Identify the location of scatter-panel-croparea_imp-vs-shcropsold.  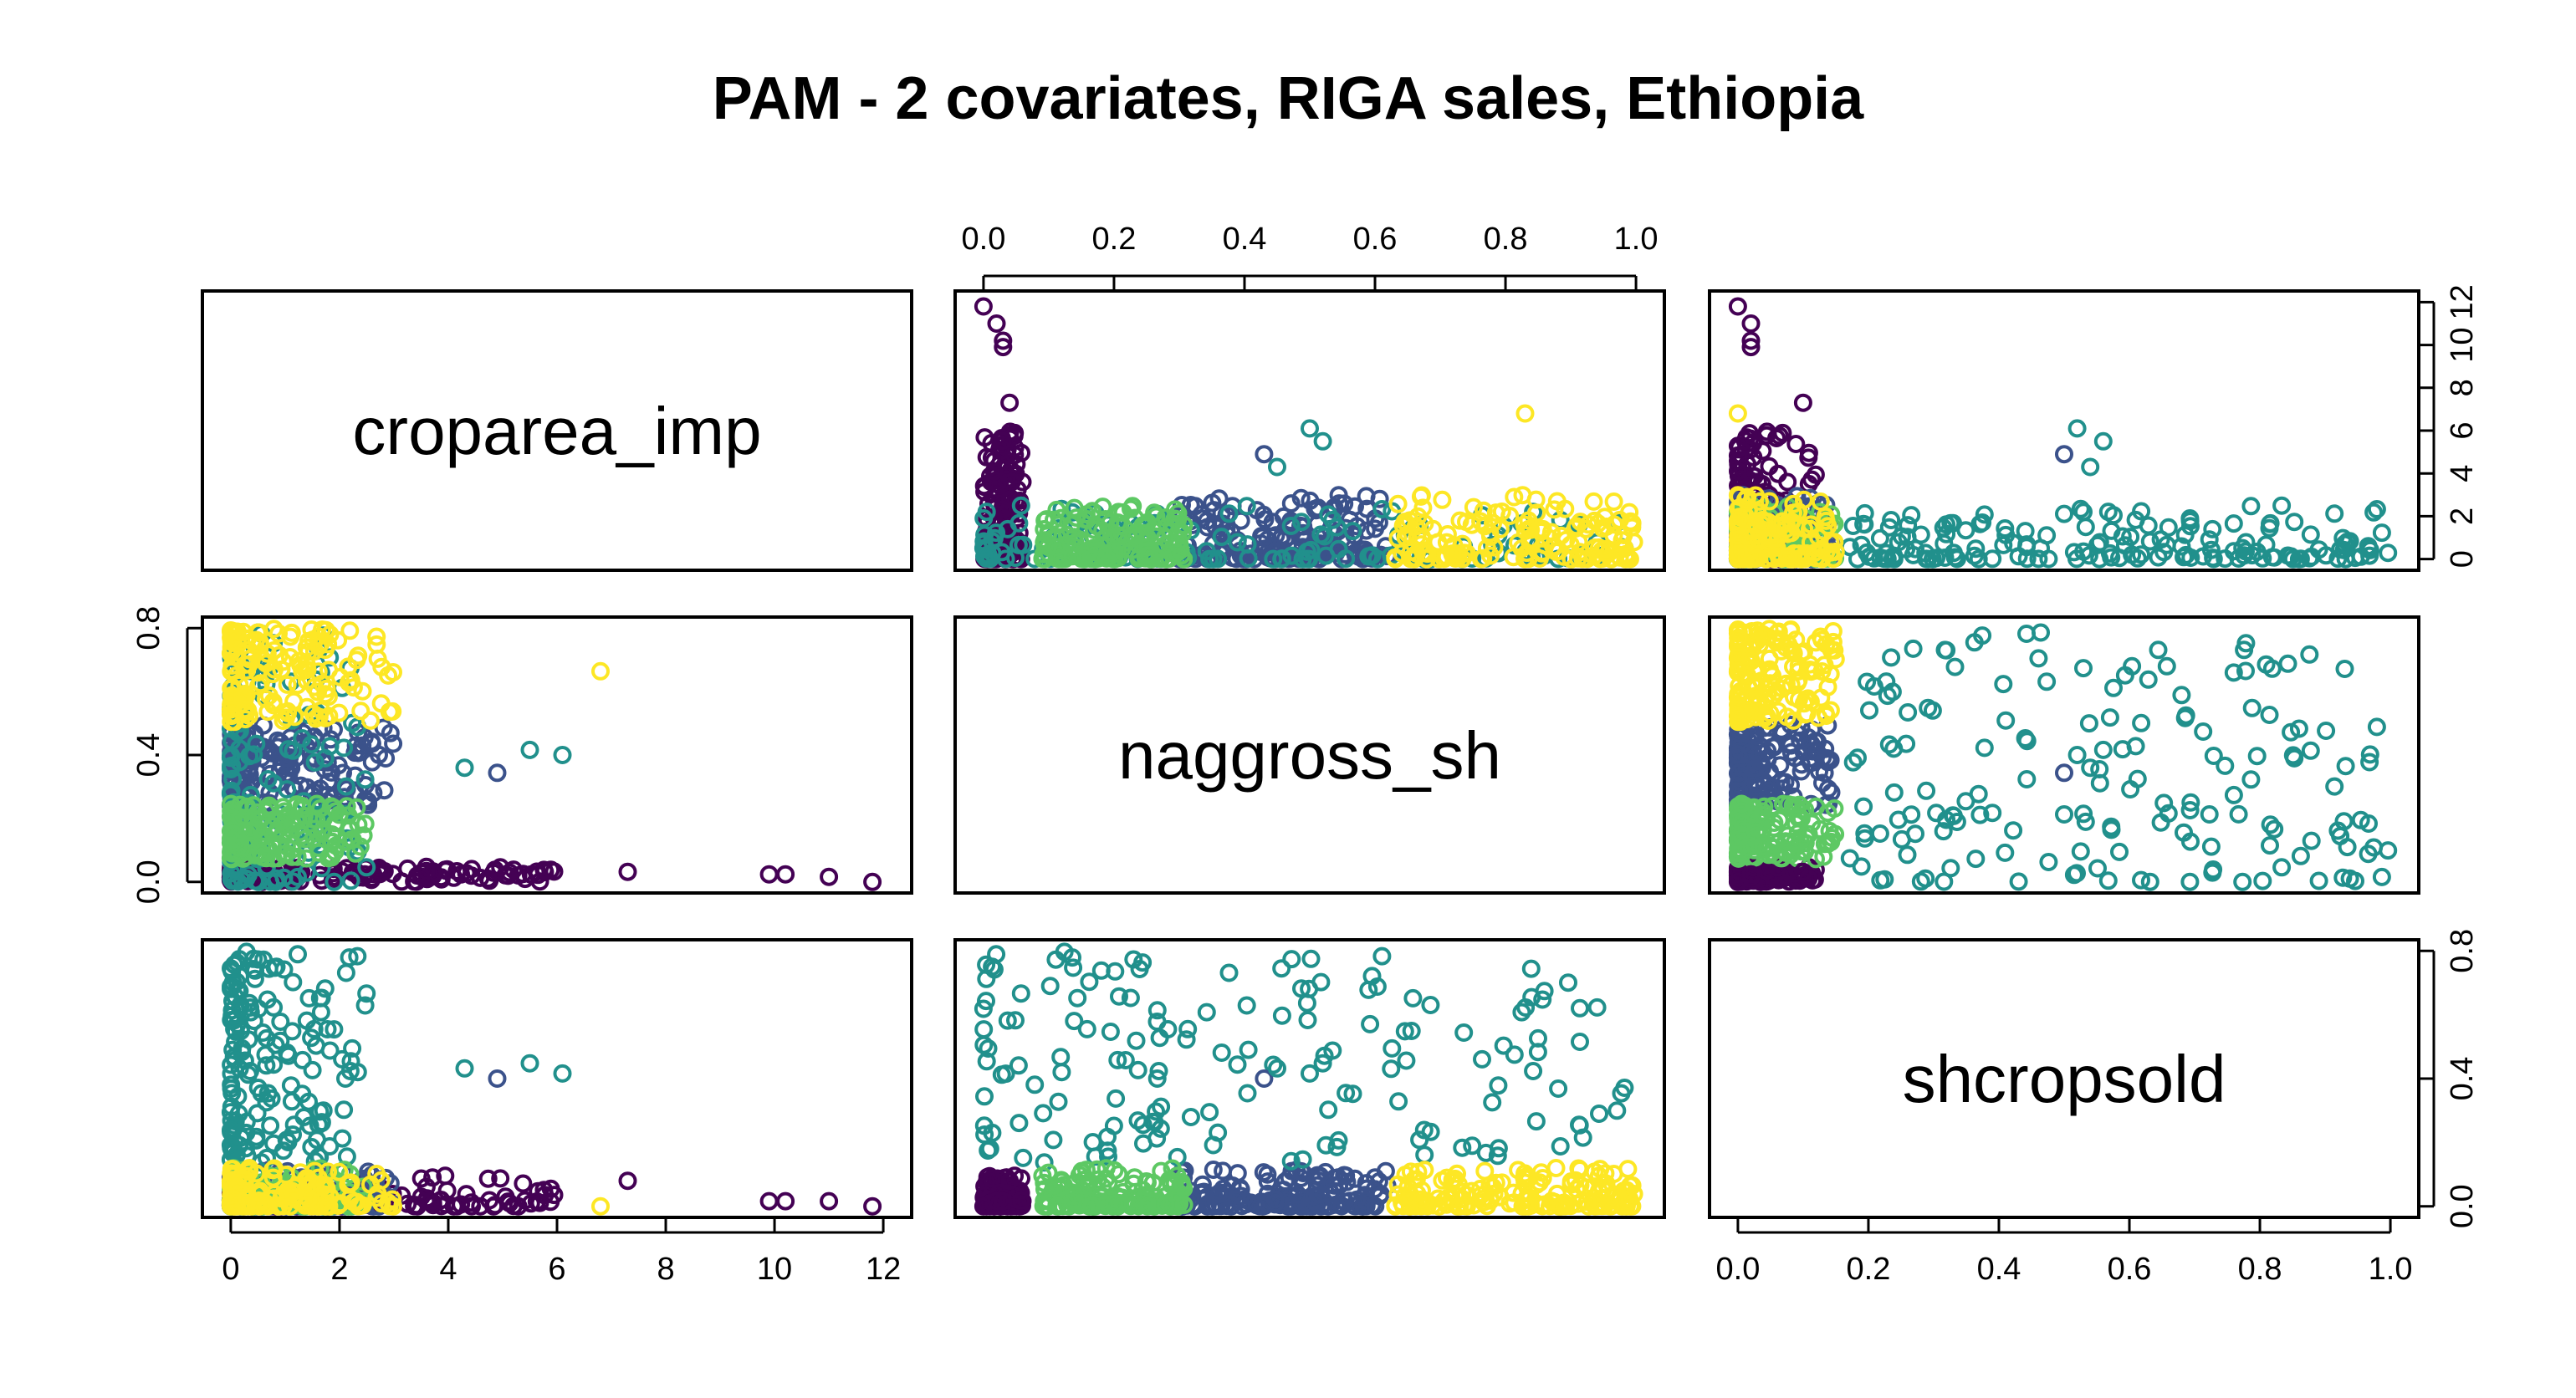
(2063, 433).